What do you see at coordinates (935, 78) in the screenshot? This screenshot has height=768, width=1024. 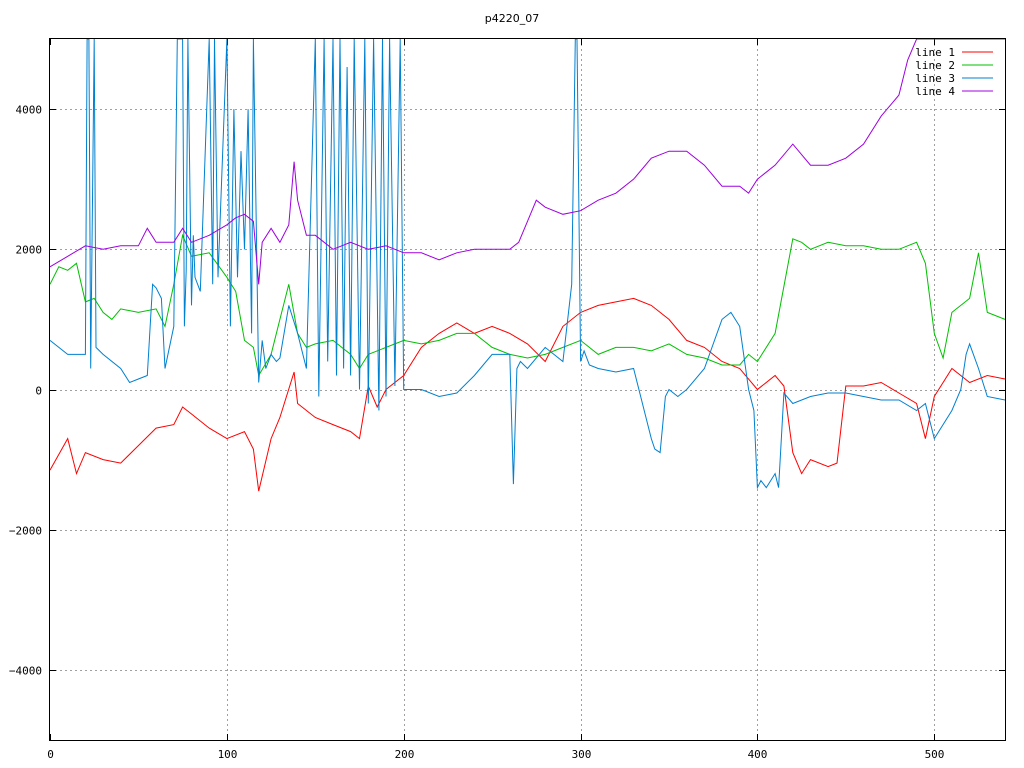 I see `legend-label-3: line 3` at bounding box center [935, 78].